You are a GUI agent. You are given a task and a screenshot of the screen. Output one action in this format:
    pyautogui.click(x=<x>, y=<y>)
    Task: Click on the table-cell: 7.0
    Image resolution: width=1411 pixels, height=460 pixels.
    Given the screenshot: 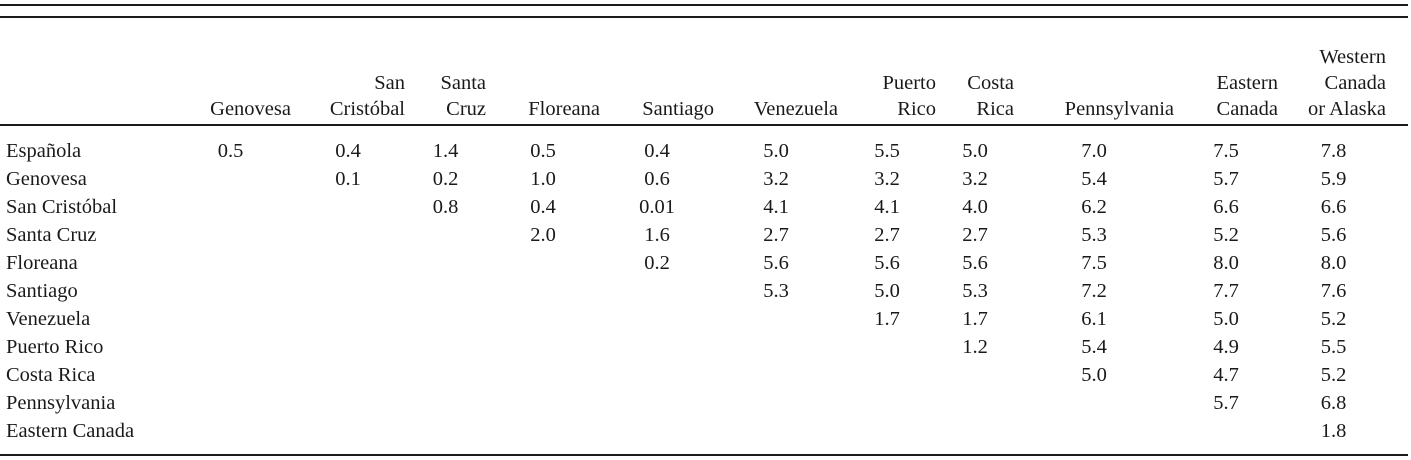 What is the action you would take?
    pyautogui.click(x=1094, y=151)
    